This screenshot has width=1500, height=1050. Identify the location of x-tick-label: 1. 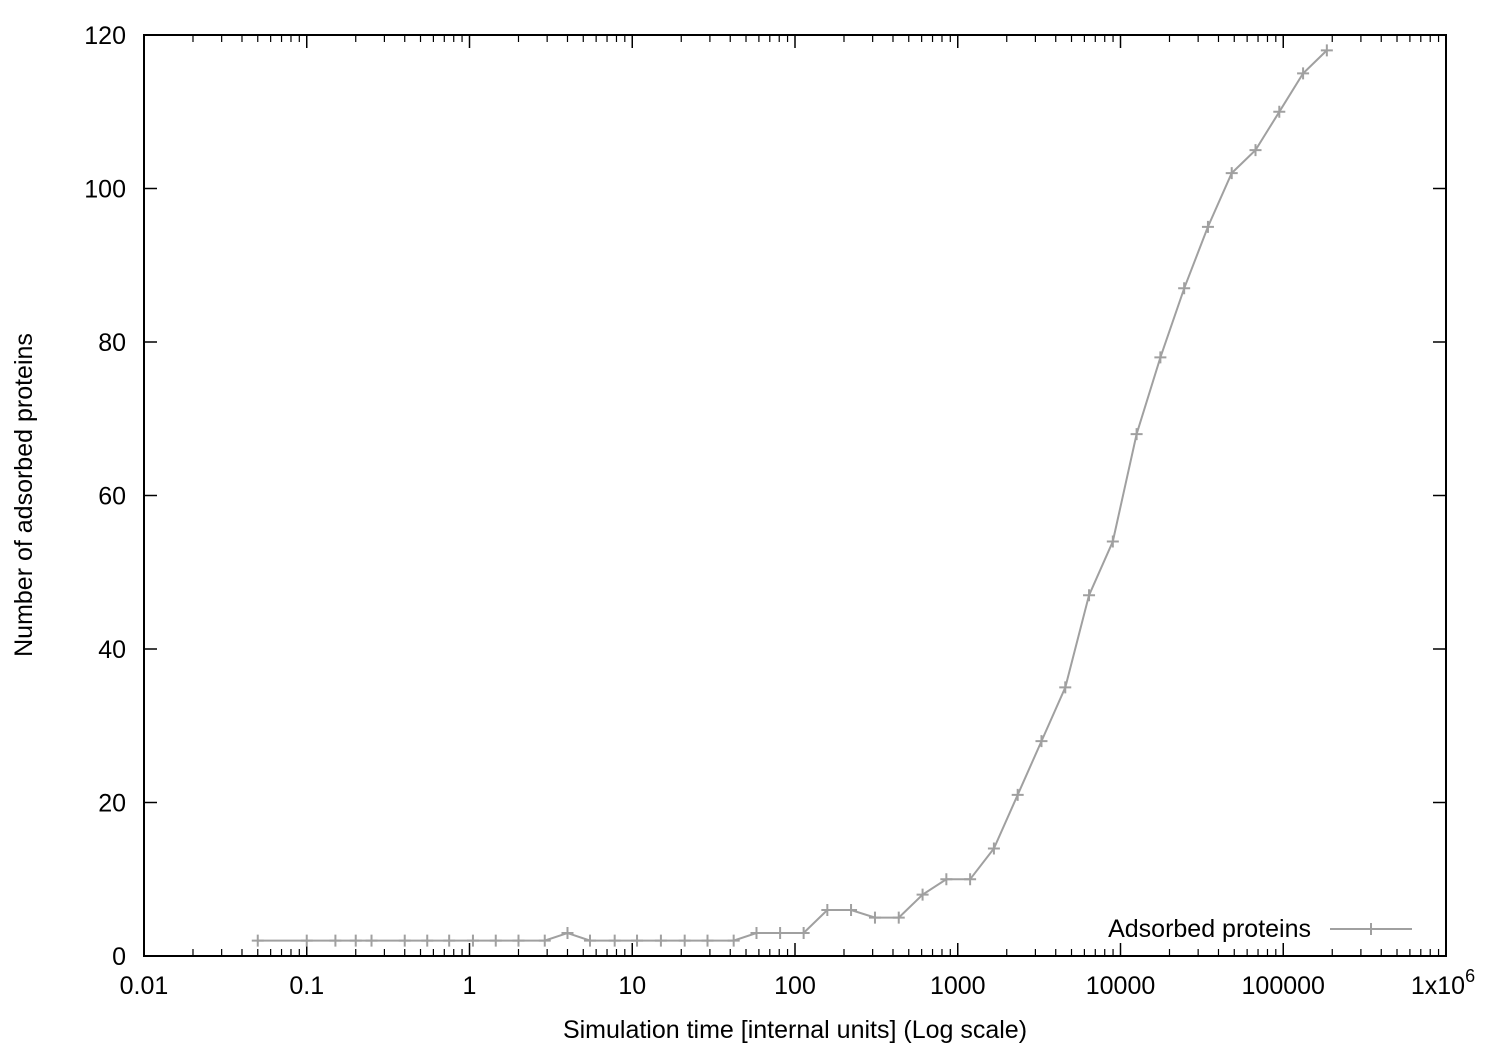
(470, 986).